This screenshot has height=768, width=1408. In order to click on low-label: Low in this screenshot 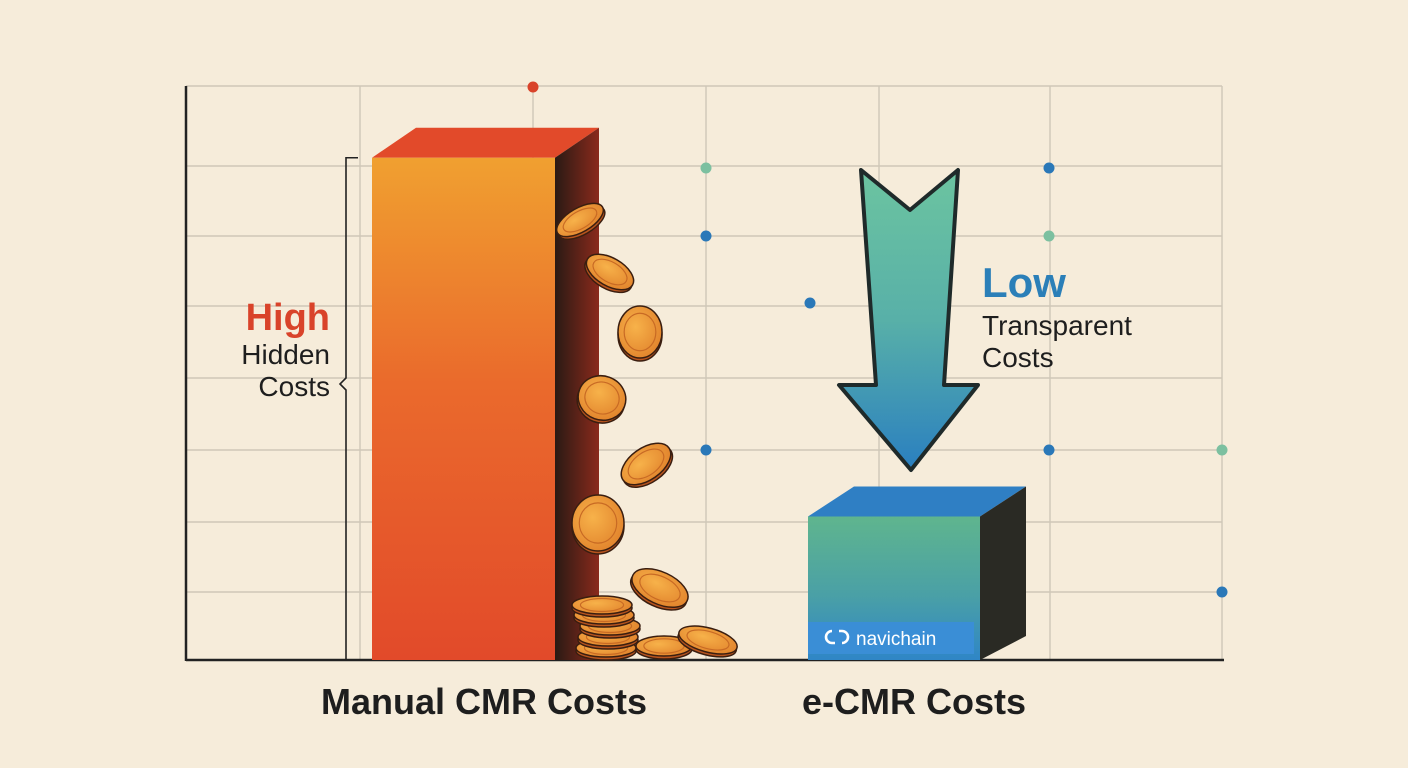, I will do `click(1024, 282)`.